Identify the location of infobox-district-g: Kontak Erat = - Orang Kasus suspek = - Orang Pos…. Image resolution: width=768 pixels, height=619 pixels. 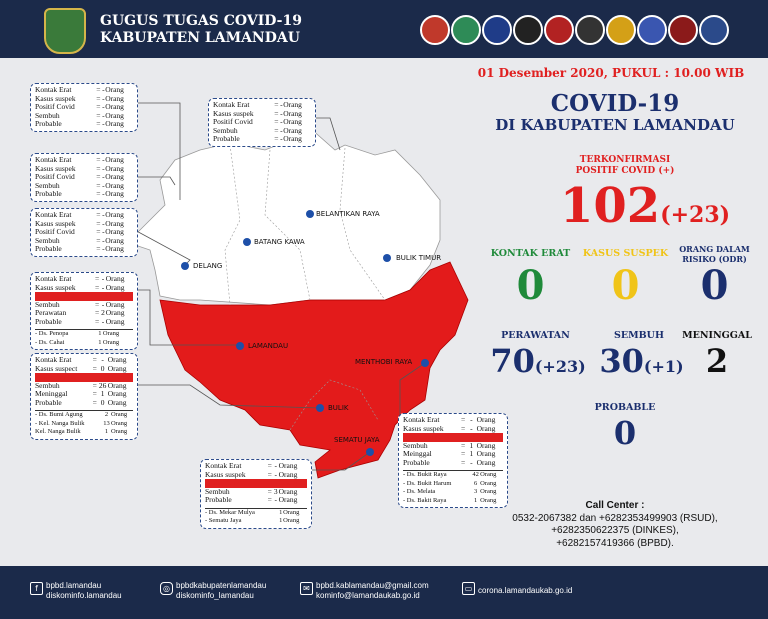
(256, 494).